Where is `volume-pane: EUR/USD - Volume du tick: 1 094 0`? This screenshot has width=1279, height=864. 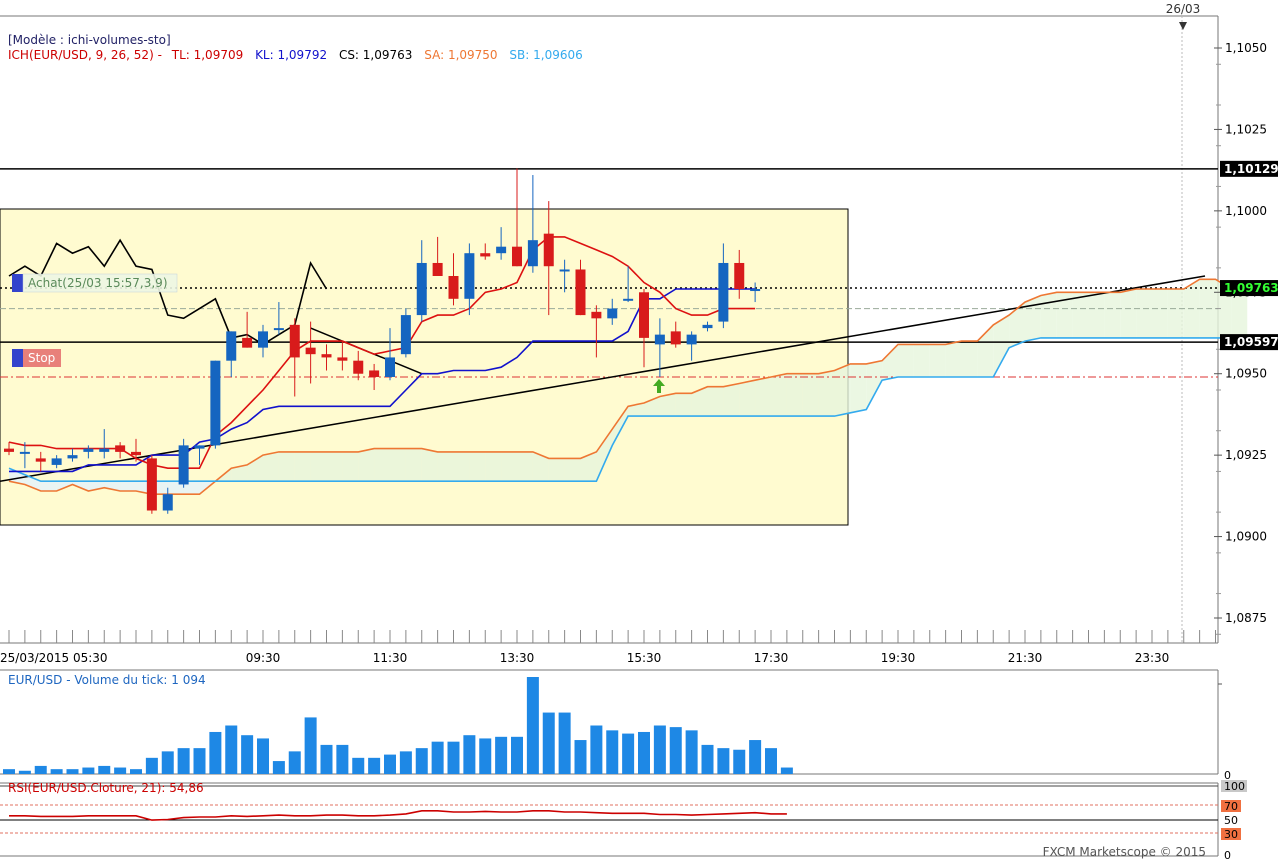 volume-pane: EUR/USD - Volume du tick: 1 094 0 is located at coordinates (615, 725).